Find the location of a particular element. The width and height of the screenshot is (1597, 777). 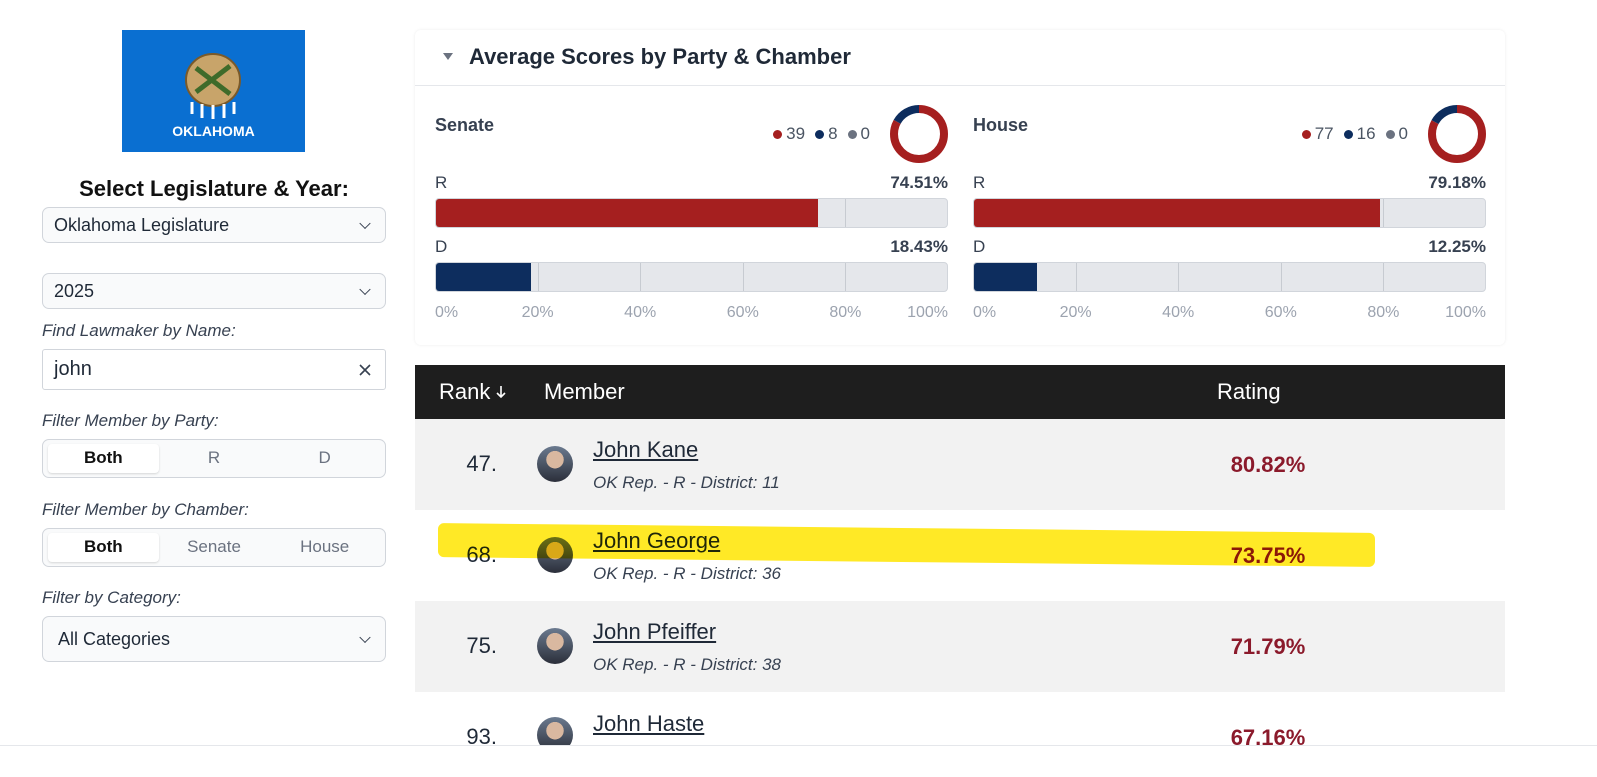

year-dropdown: 2025 is located at coordinates (214, 291).